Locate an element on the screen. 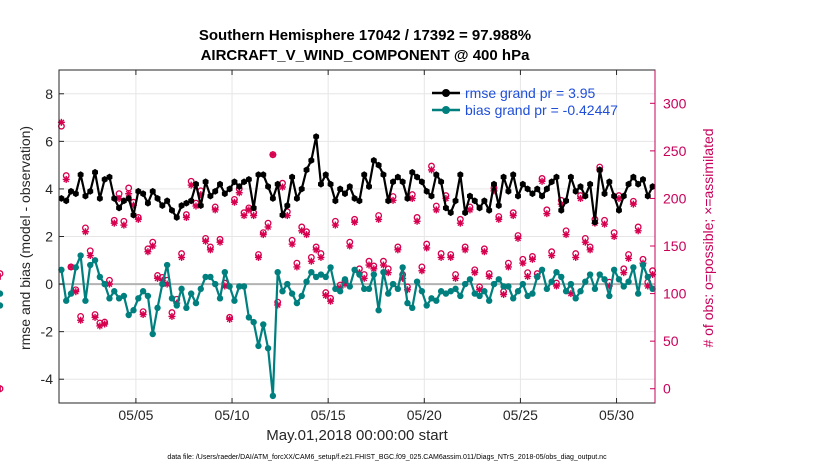 Image resolution: width=830 pixels, height=470 pixels. x-tick-label: 05/20 is located at coordinates (424, 415).